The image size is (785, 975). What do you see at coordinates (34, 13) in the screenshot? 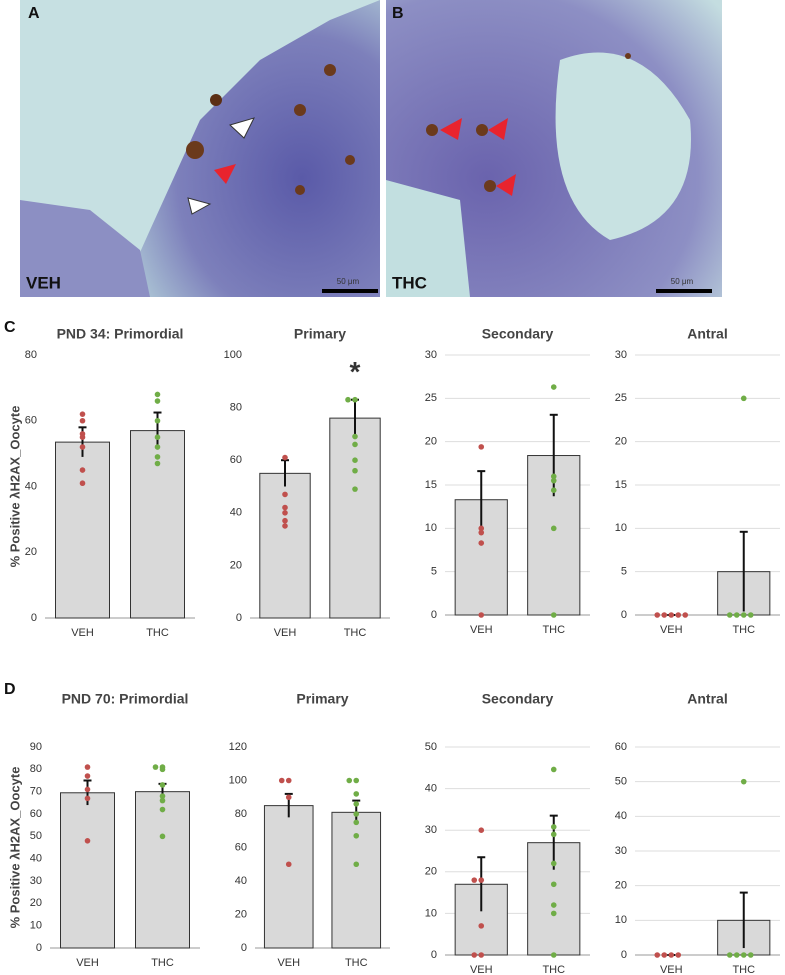
I see `panel-label: A` at bounding box center [34, 13].